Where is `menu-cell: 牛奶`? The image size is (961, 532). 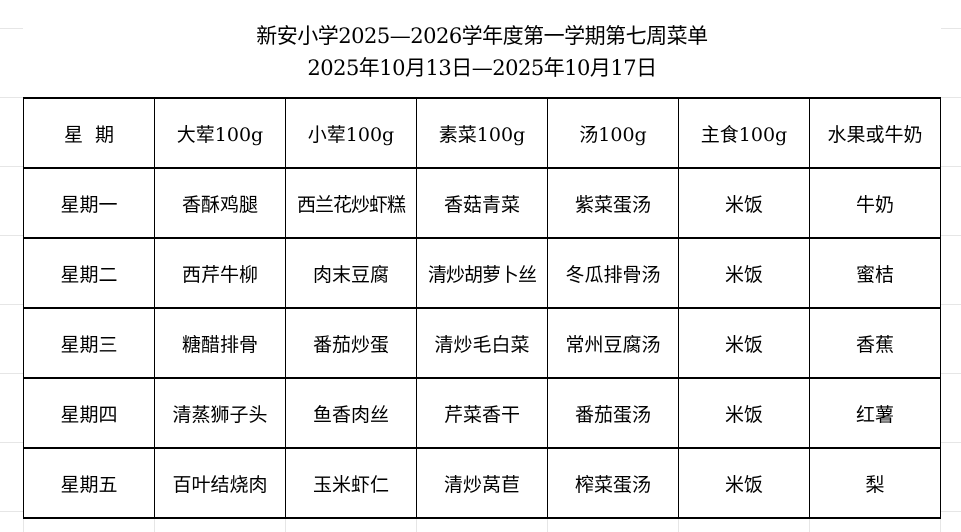
menu-cell: 牛奶 is located at coordinates (875, 203).